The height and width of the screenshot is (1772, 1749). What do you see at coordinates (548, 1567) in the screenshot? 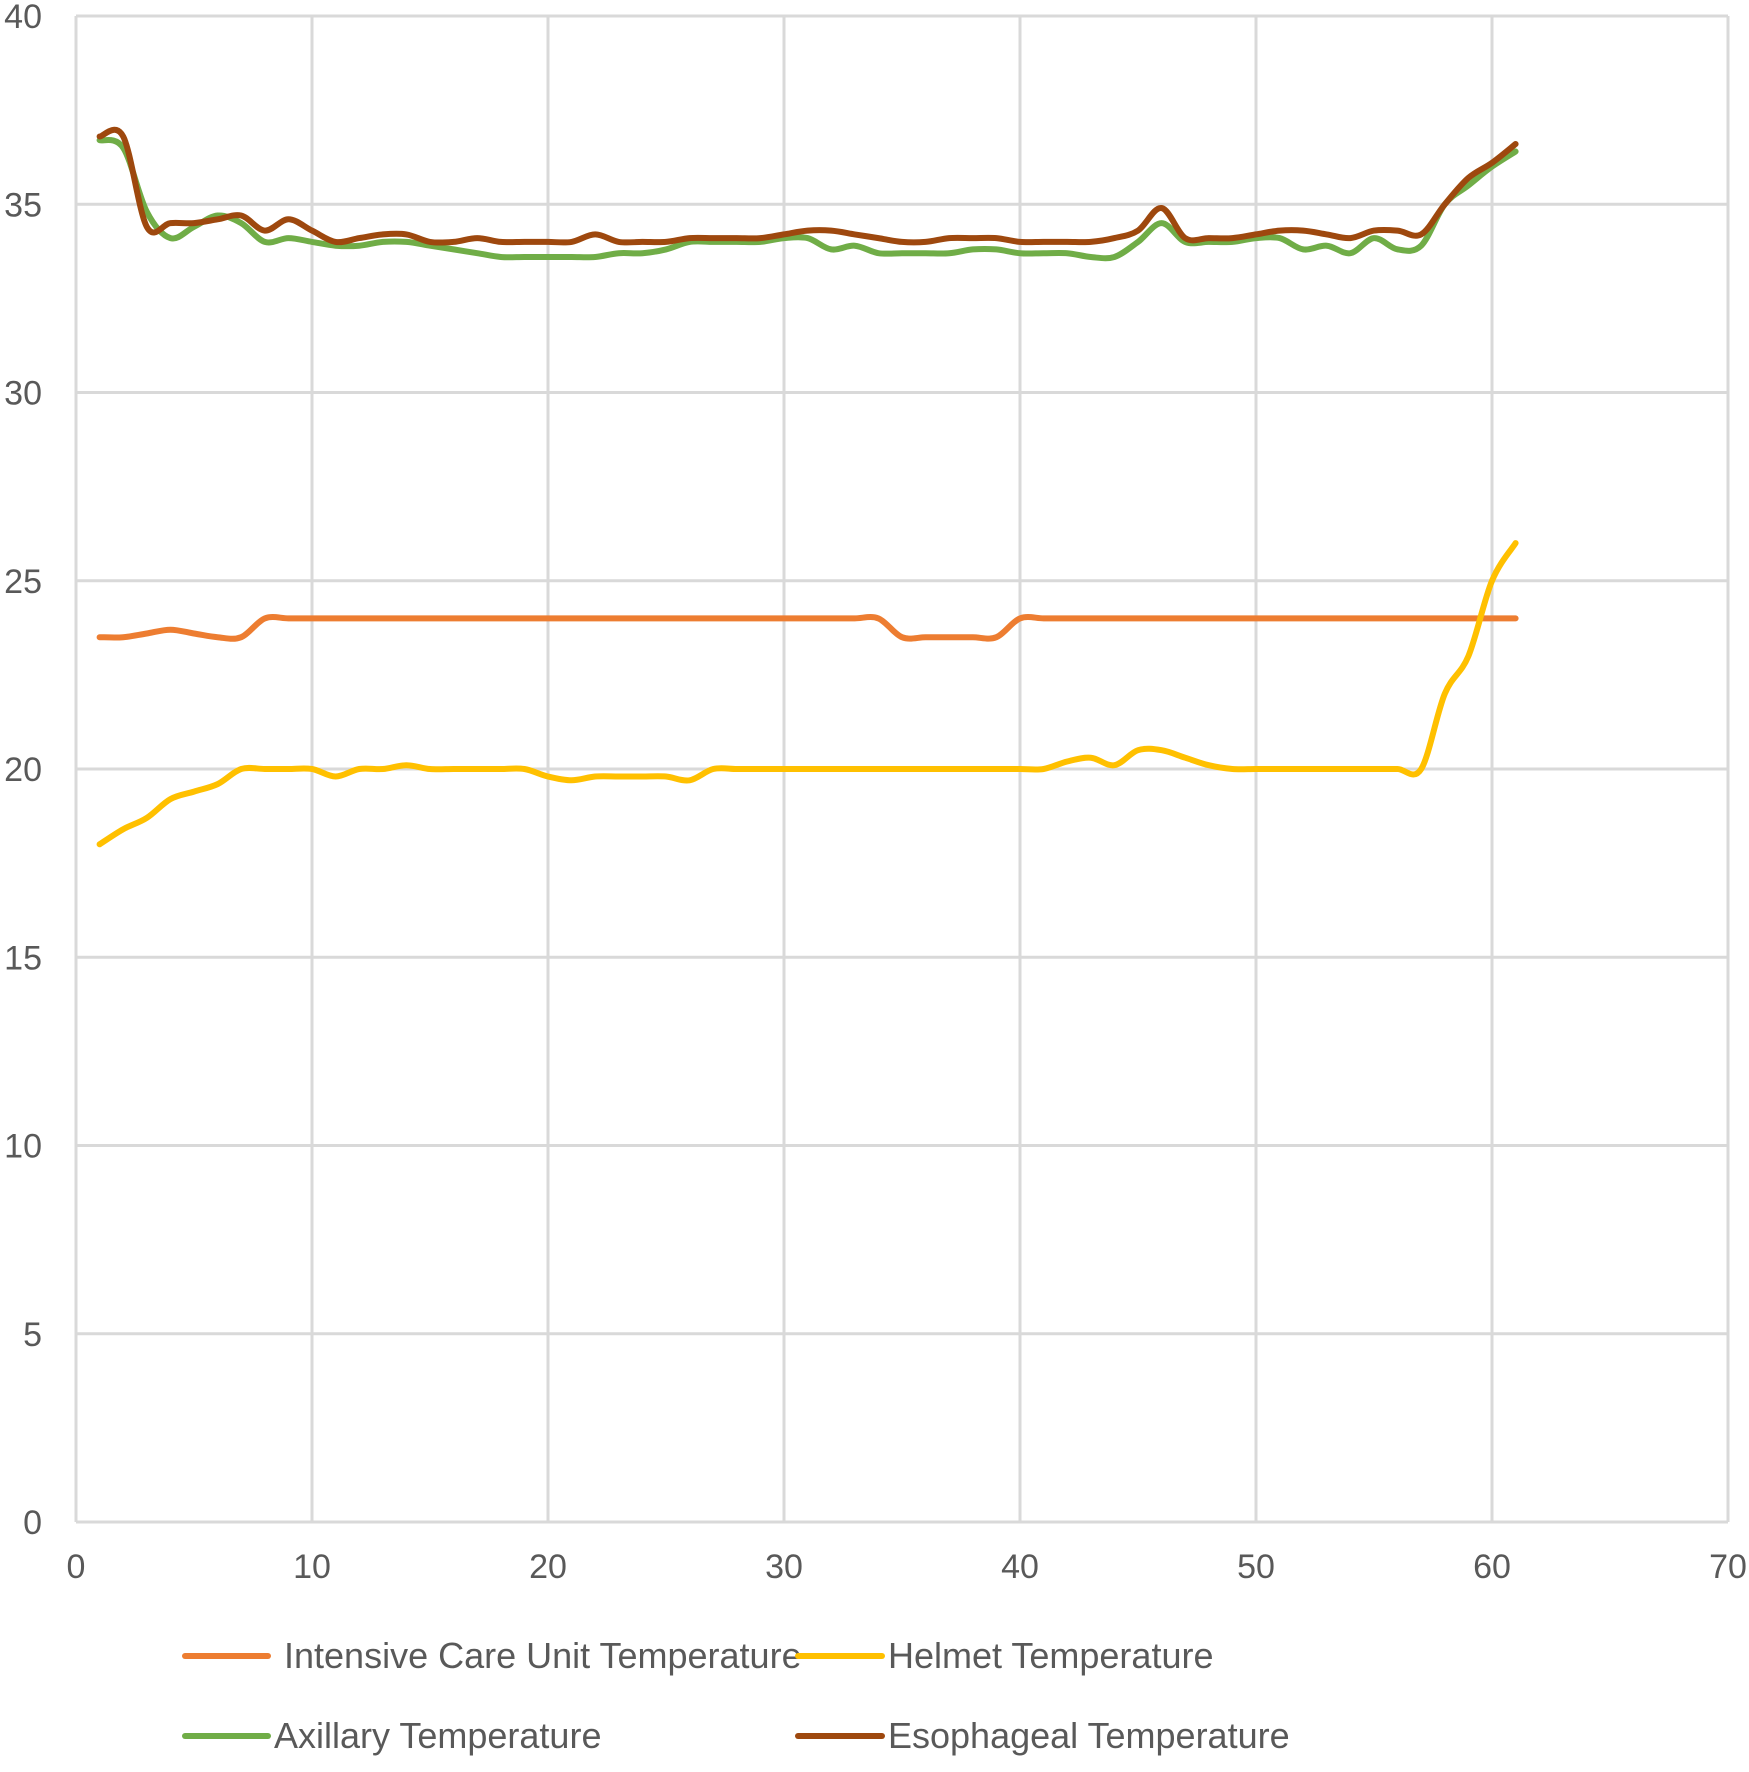
I see `x-tick-label: 20` at bounding box center [548, 1567].